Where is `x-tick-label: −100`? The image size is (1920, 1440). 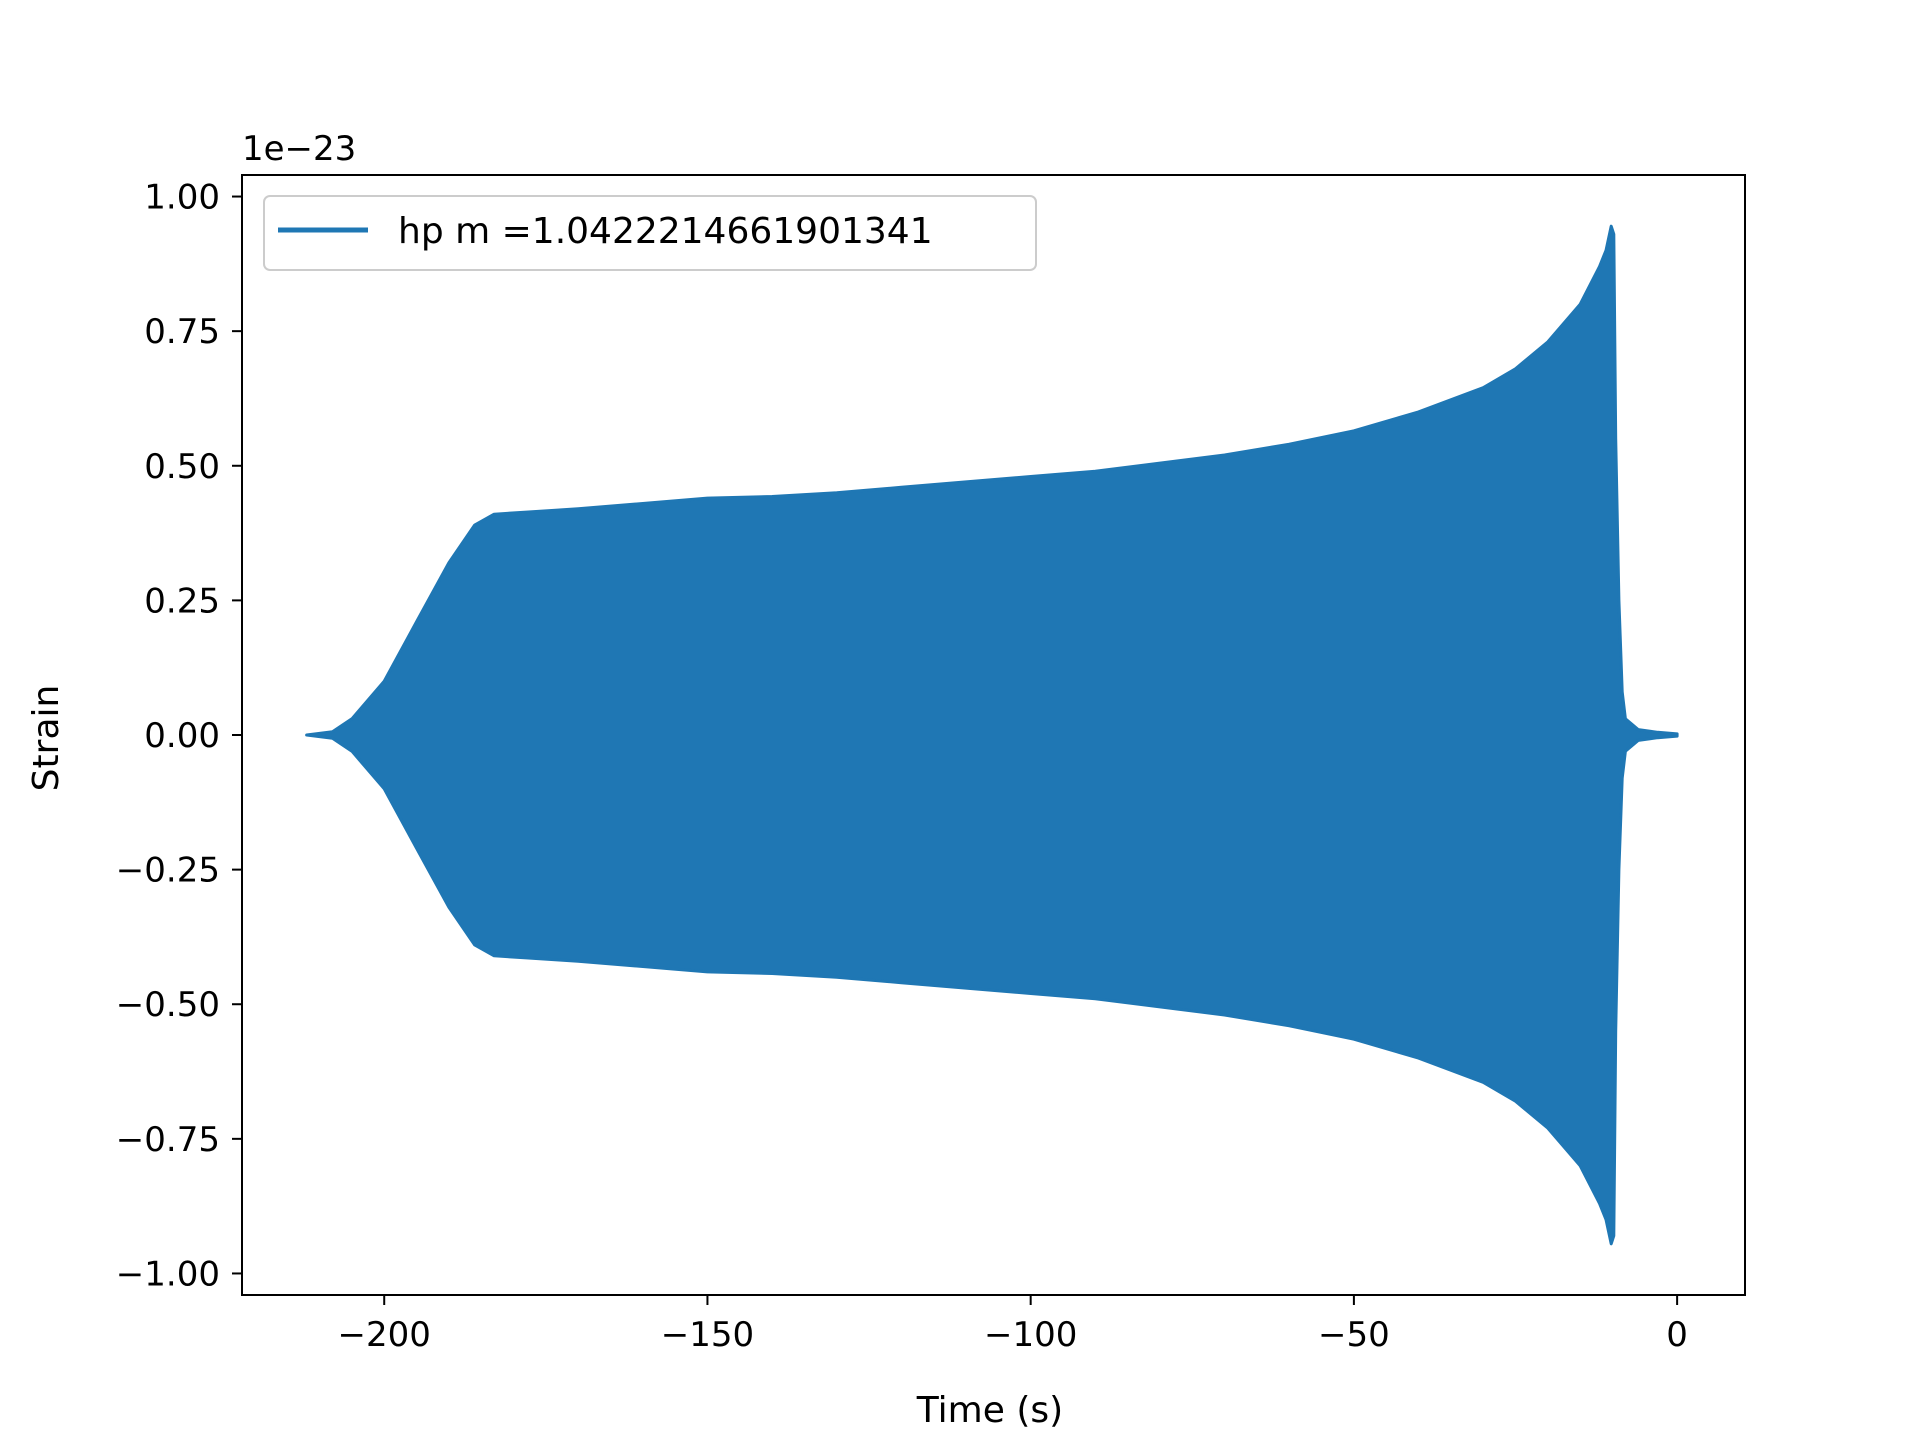 x-tick-label: −100 is located at coordinates (1030, 1335).